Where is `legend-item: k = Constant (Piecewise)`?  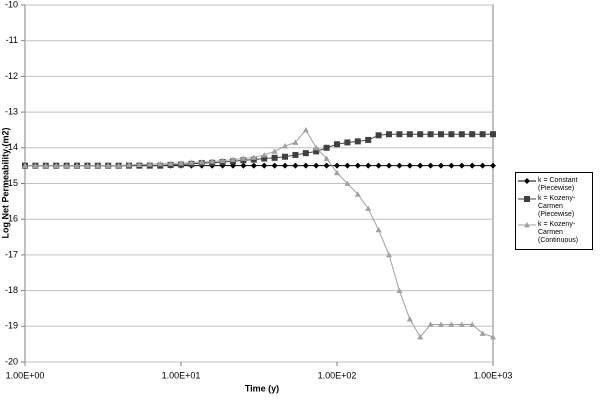 legend-item: k = Constant (Piecewise) is located at coordinates (554, 185).